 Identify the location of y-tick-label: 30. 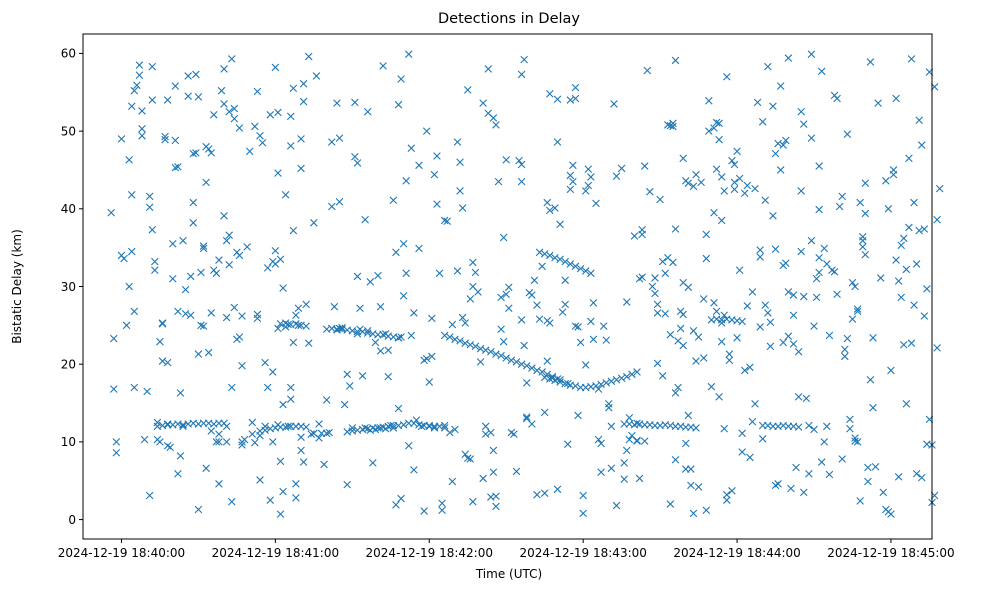
(68, 287).